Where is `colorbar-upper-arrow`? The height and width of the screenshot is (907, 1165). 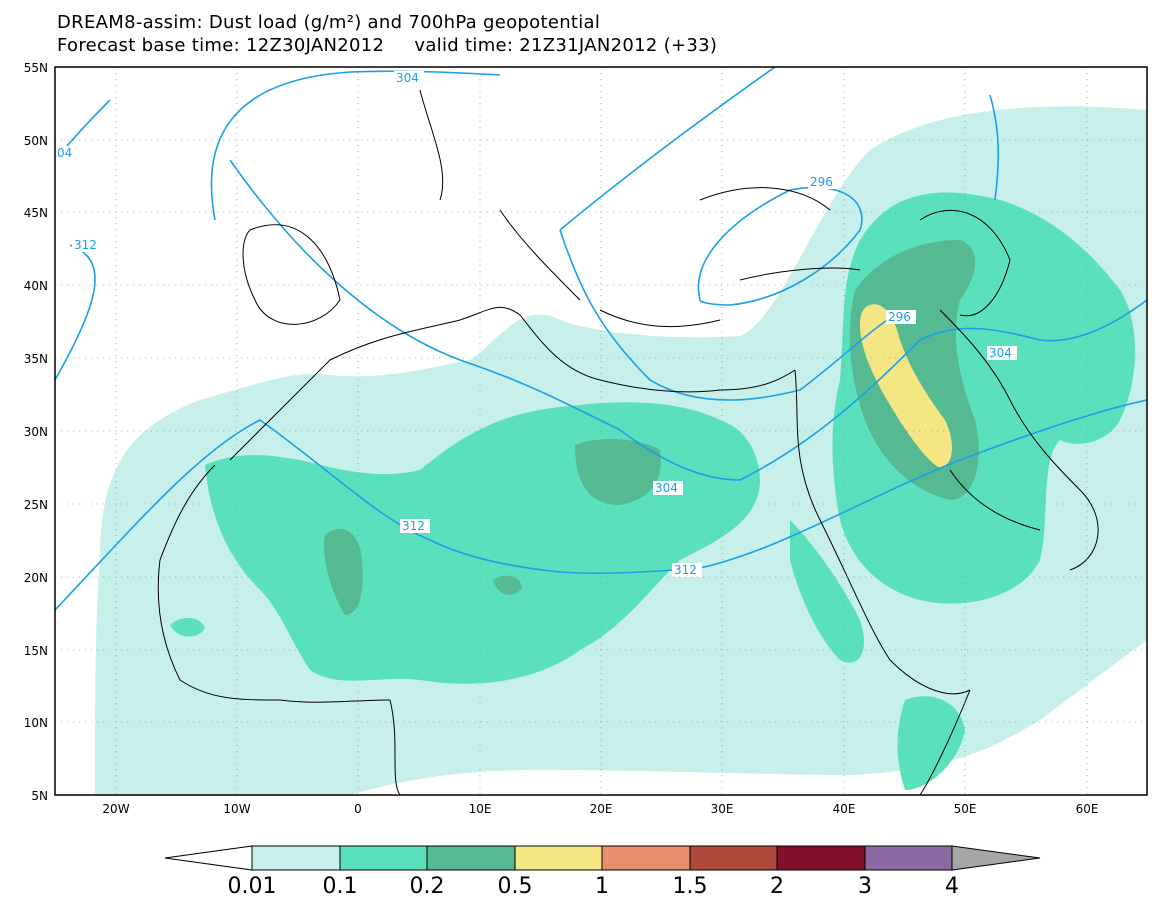 colorbar-upper-arrow is located at coordinates (996, 858).